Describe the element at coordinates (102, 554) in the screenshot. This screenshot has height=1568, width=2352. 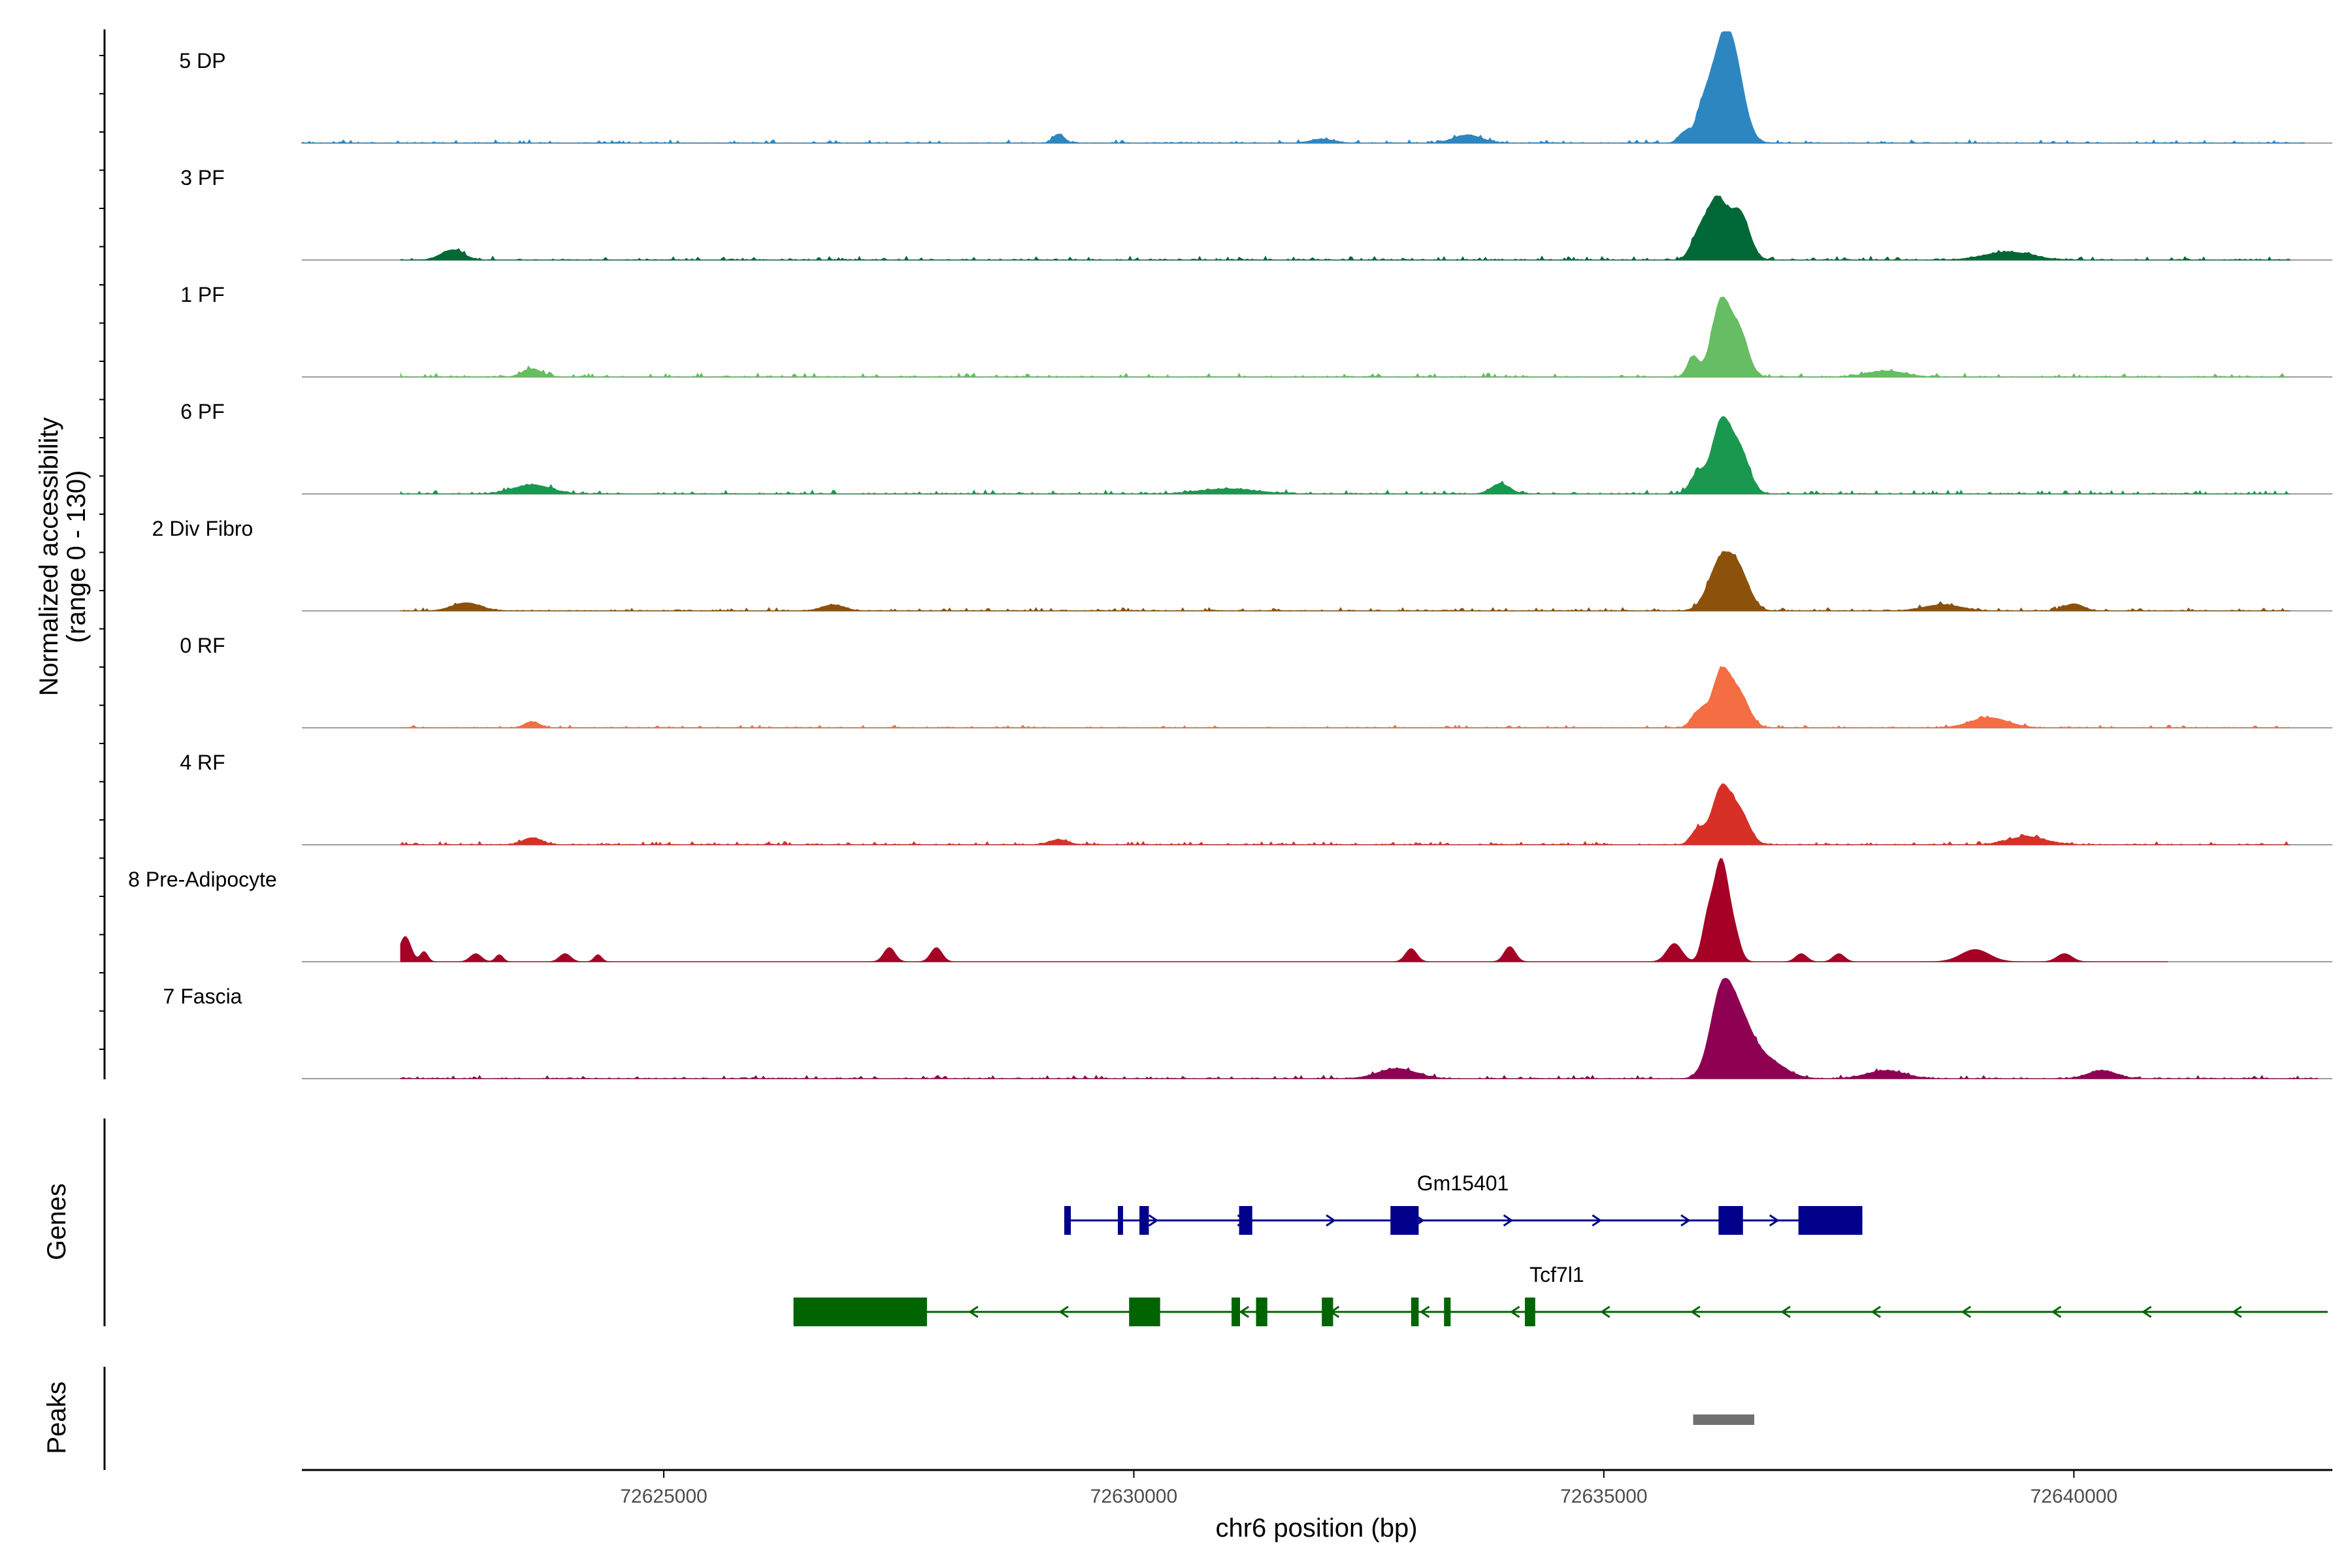
I see `y-axis` at that location.